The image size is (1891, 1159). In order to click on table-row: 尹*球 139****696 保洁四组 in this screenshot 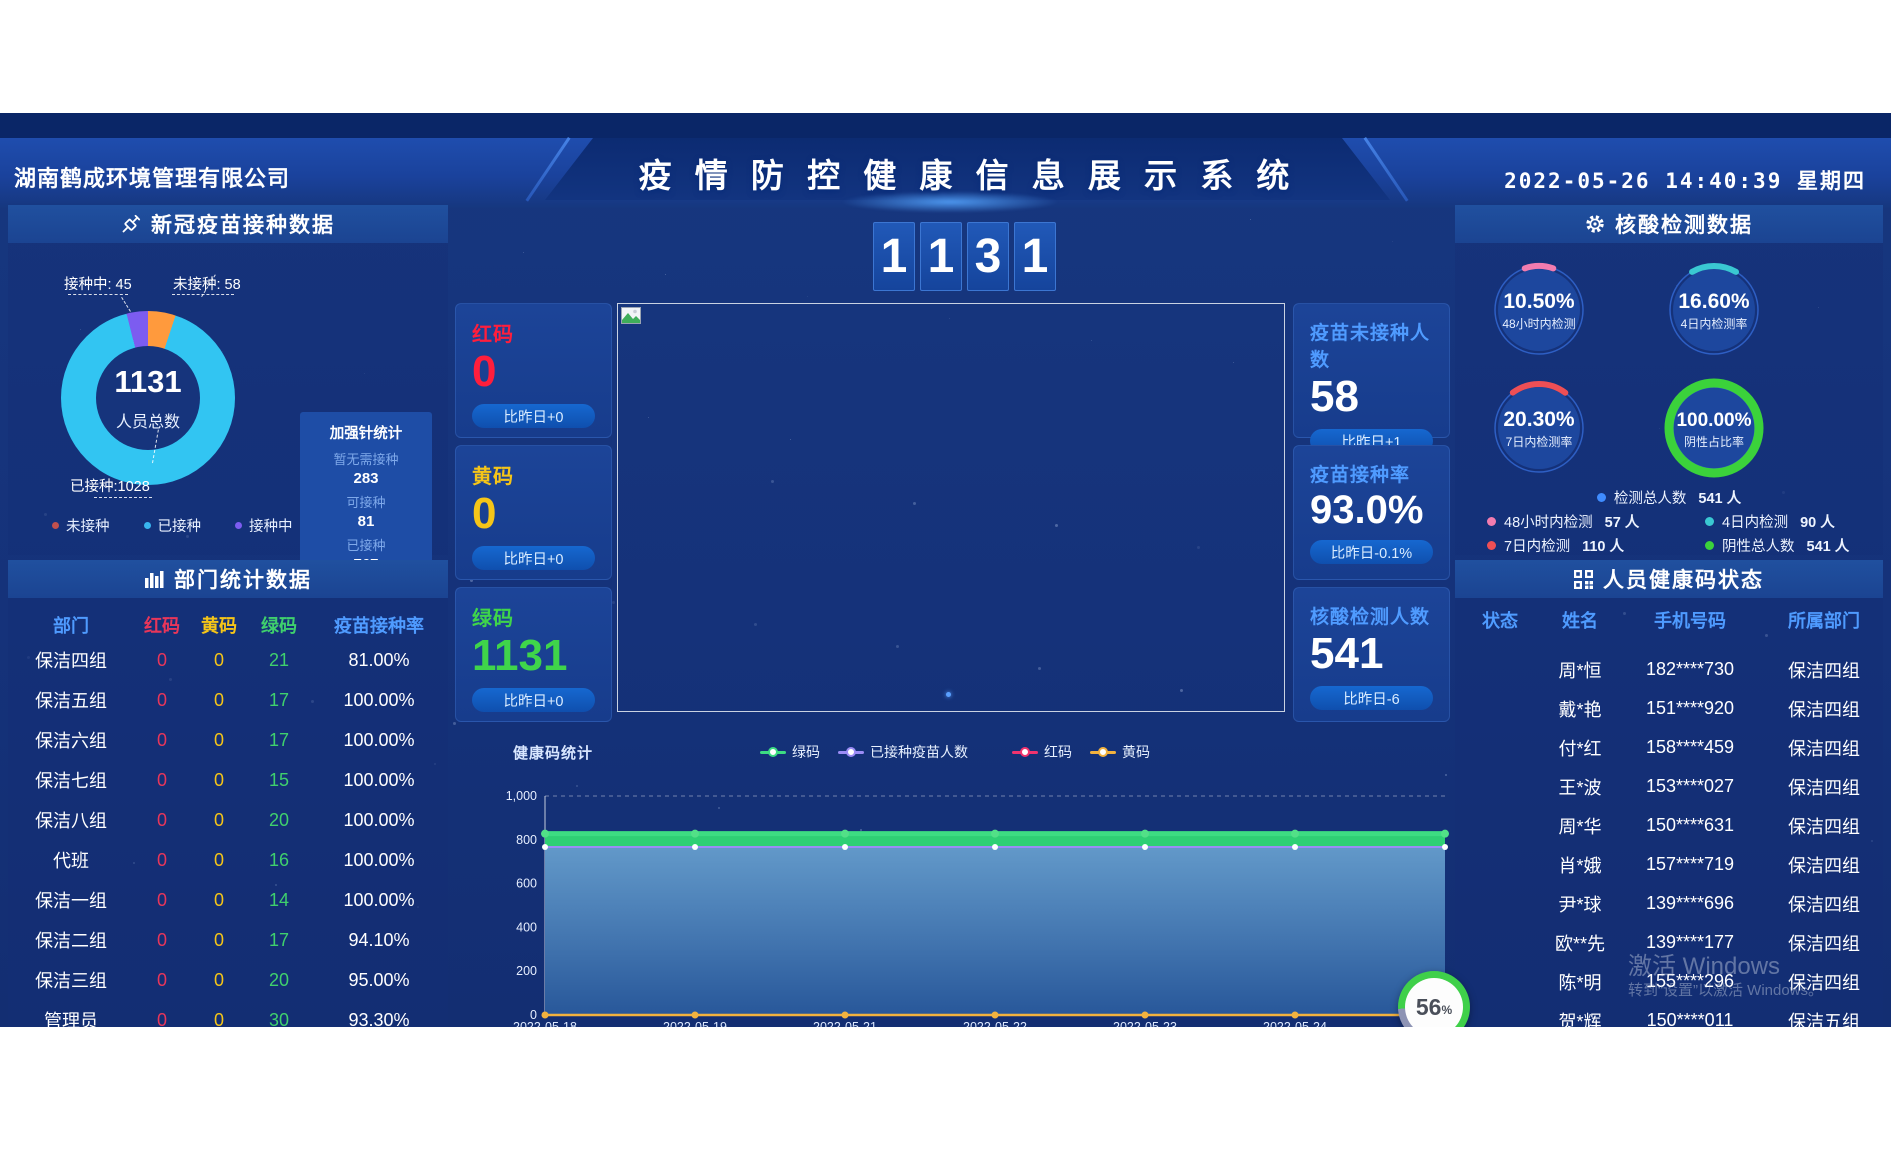, I will do `click(1669, 903)`.